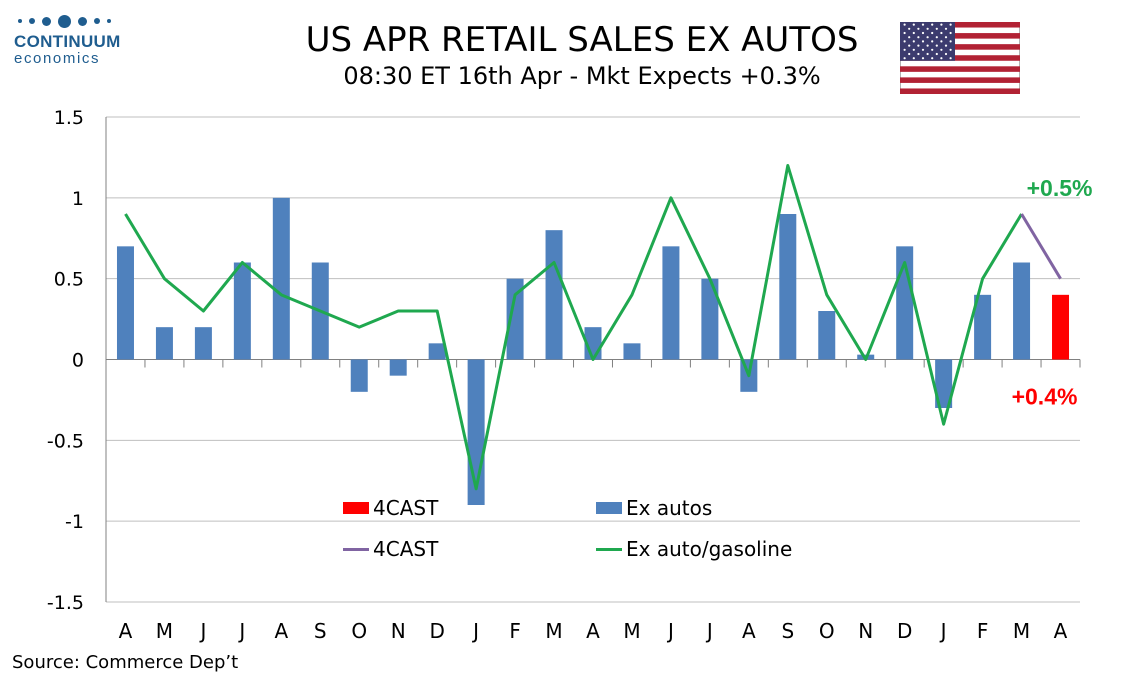  I want to click on y-tick-label: 1, so click(78, 199).